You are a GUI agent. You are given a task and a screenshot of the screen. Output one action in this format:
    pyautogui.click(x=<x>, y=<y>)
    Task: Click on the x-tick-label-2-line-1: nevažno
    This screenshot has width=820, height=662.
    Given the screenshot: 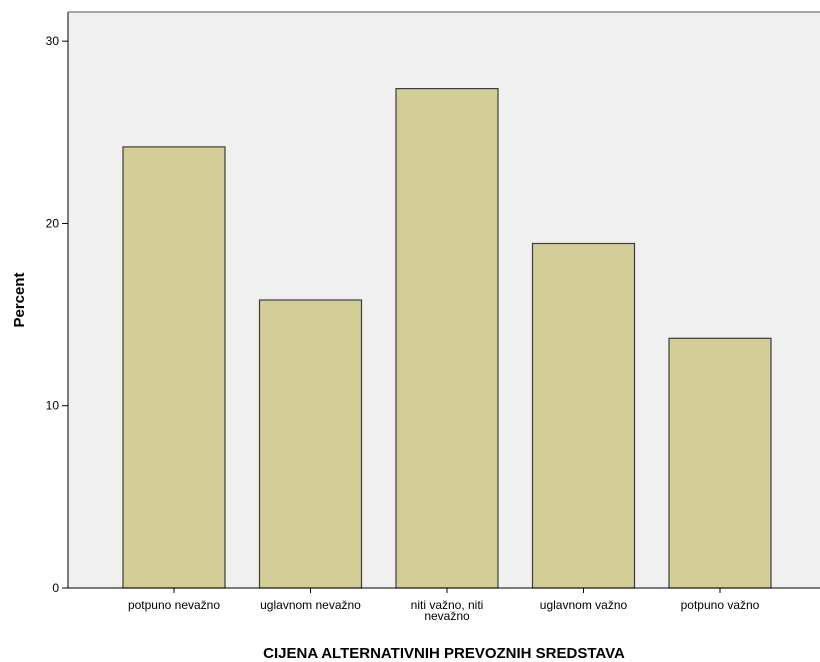 What is the action you would take?
    pyautogui.click(x=447, y=616)
    